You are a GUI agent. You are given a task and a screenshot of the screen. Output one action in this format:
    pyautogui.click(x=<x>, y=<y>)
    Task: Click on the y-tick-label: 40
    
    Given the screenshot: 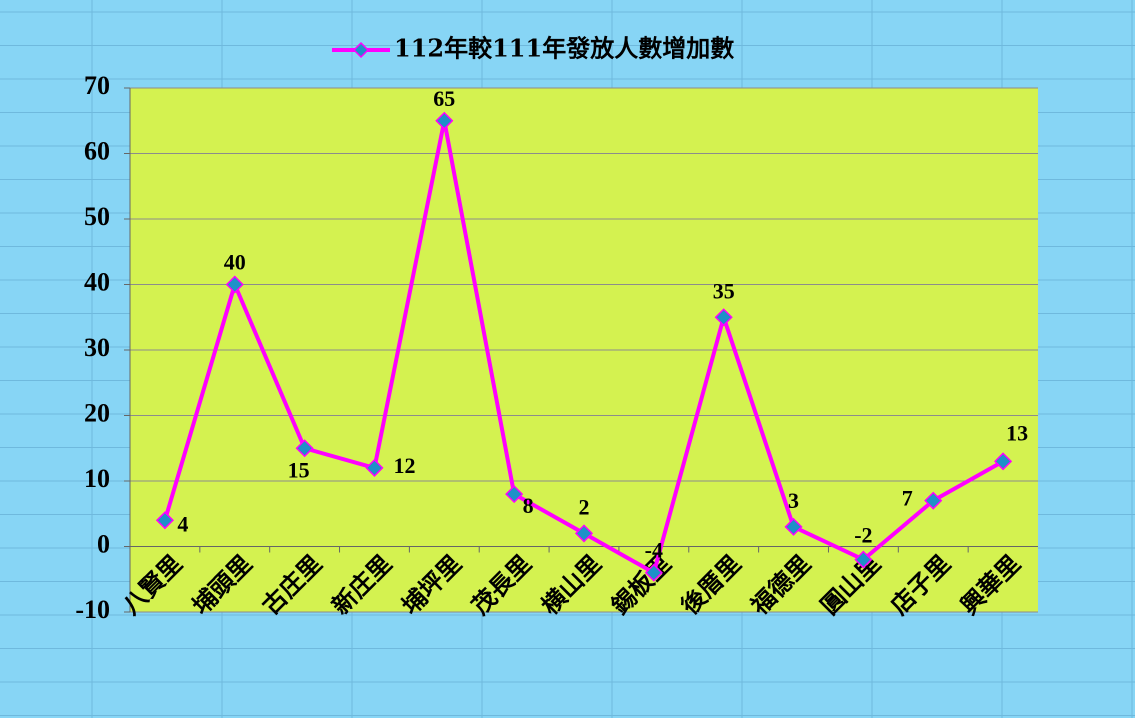 What is the action you would take?
    pyautogui.click(x=97, y=281)
    